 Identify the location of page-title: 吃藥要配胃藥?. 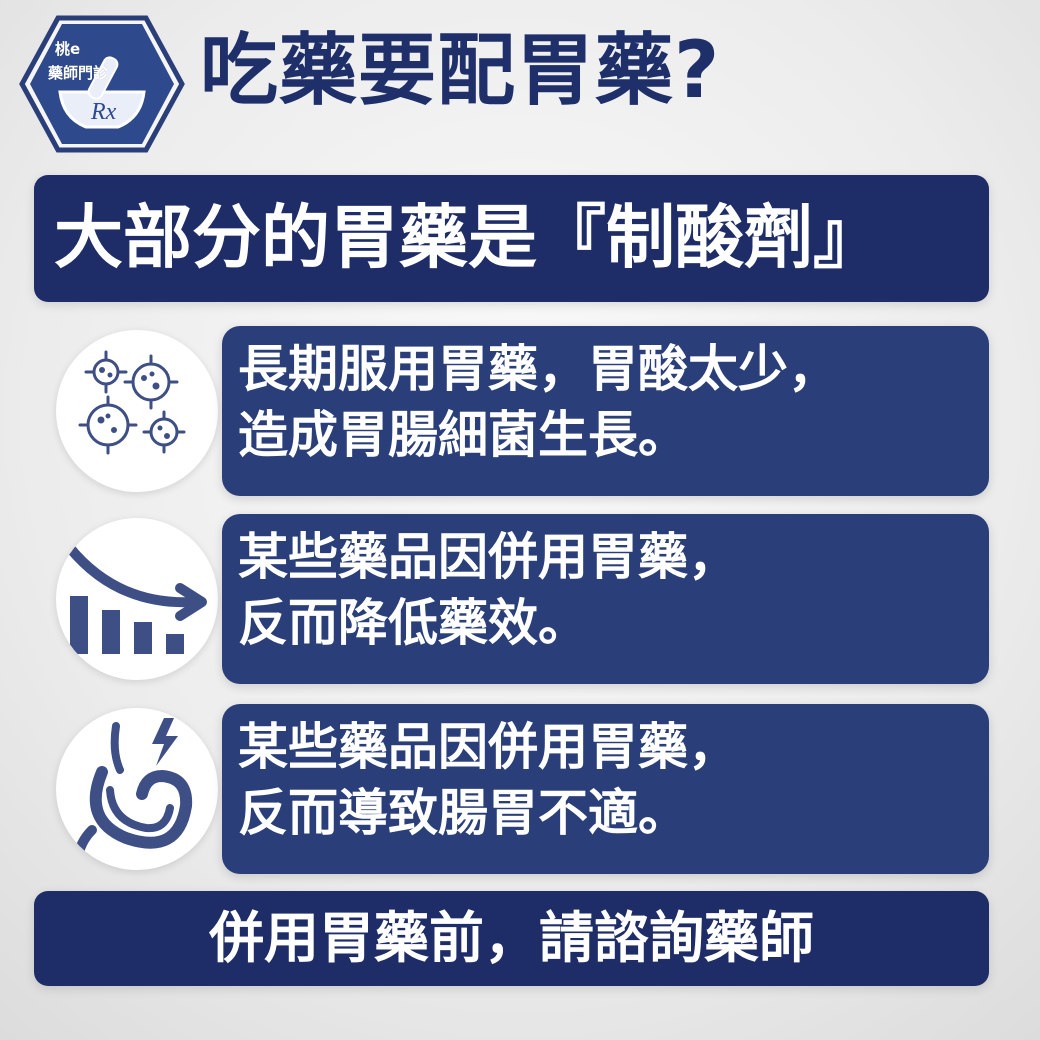
(460, 71).